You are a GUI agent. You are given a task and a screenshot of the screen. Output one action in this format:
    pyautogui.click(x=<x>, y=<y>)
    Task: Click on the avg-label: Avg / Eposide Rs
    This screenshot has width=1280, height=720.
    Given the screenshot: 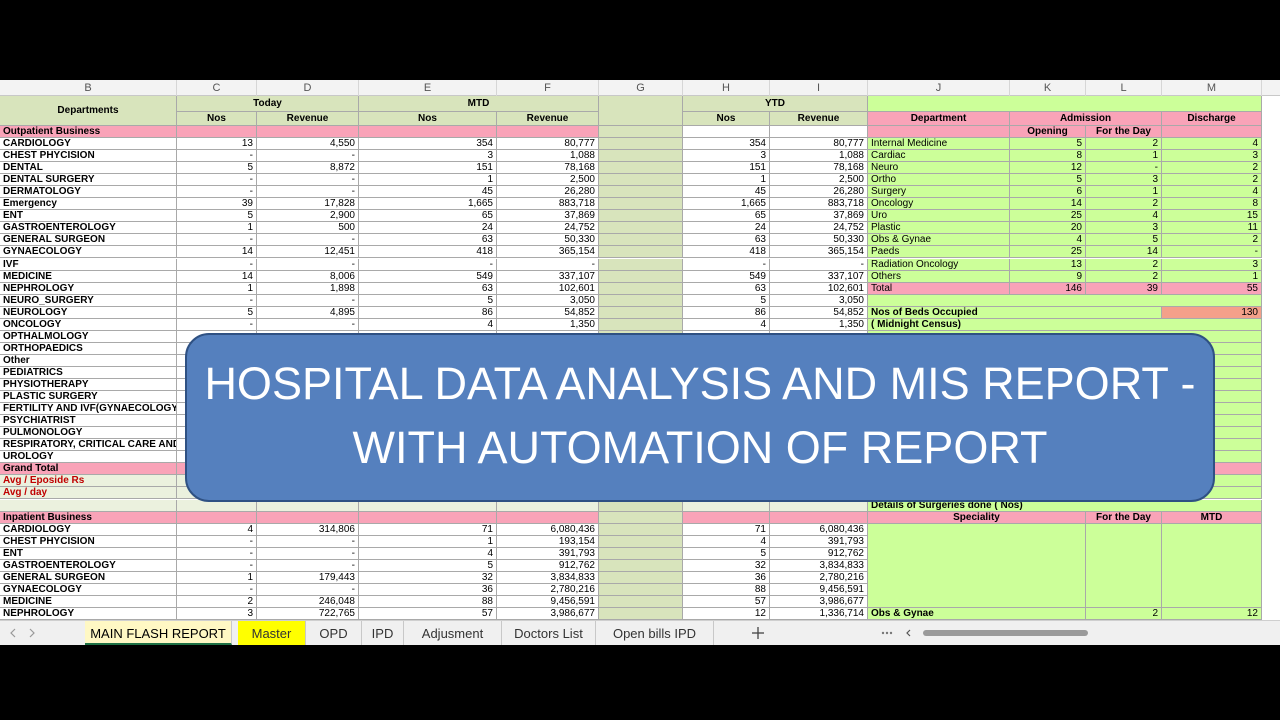 What is the action you would take?
    pyautogui.click(x=88, y=481)
    